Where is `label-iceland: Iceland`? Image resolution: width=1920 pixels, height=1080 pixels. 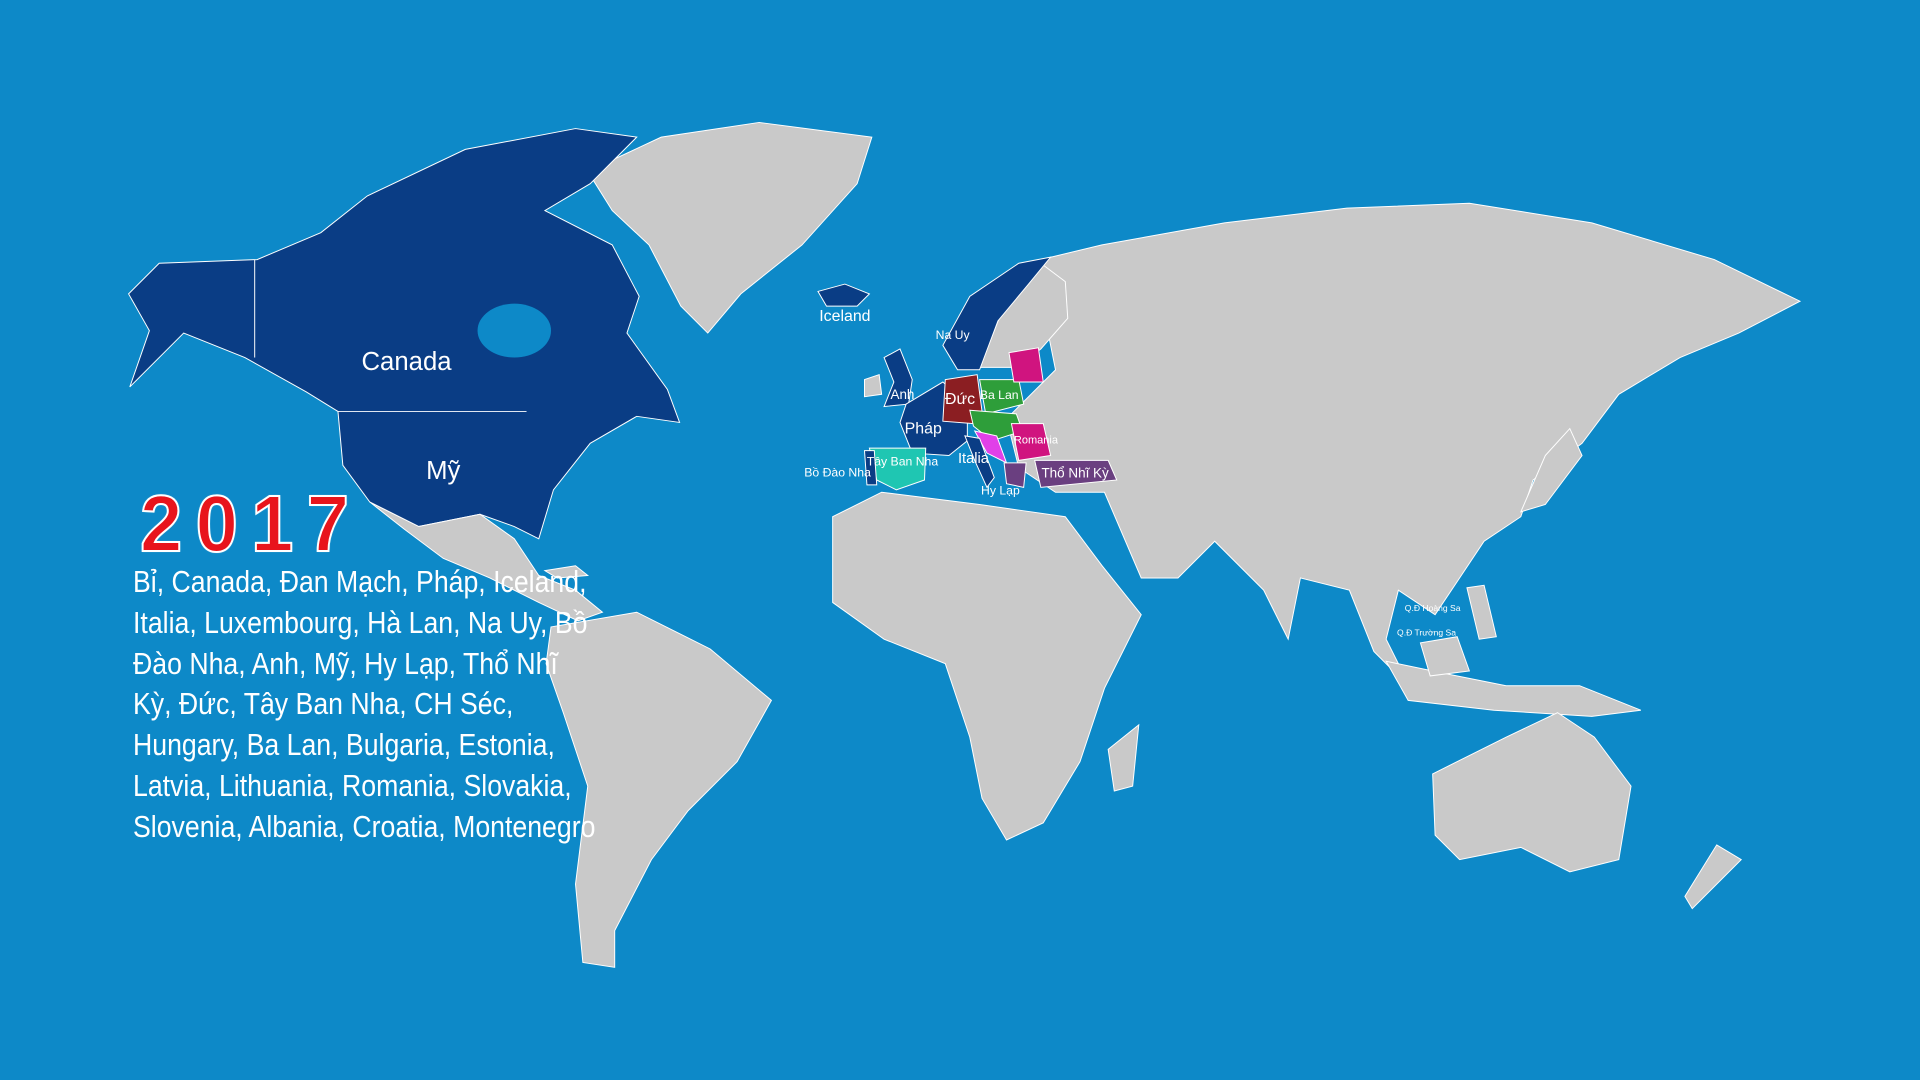 label-iceland: Iceland is located at coordinates (844, 316).